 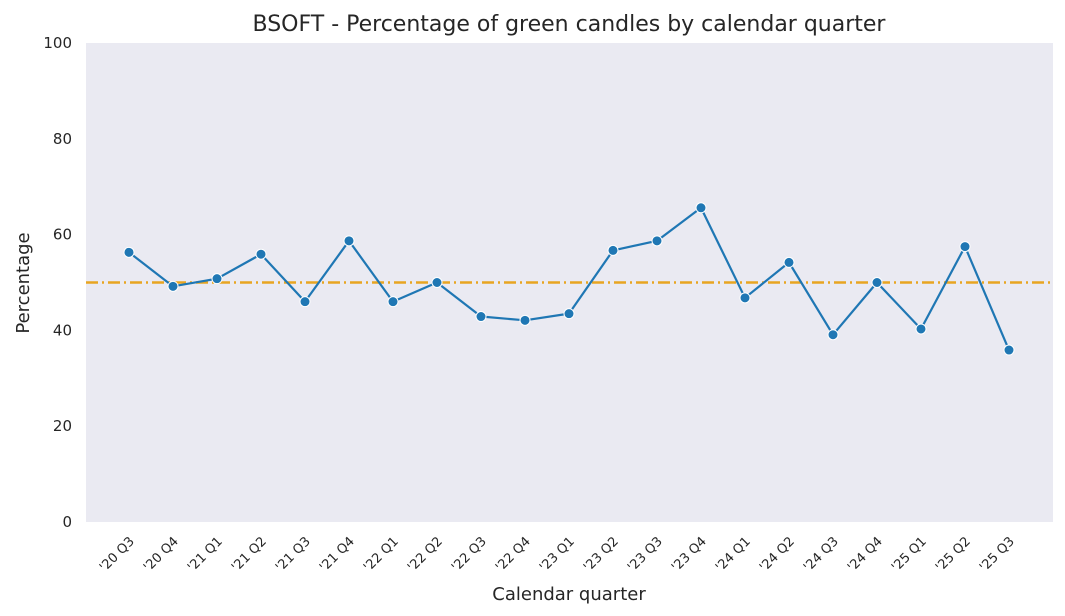 I want to click on y-tick-label: 60, so click(x=62, y=235).